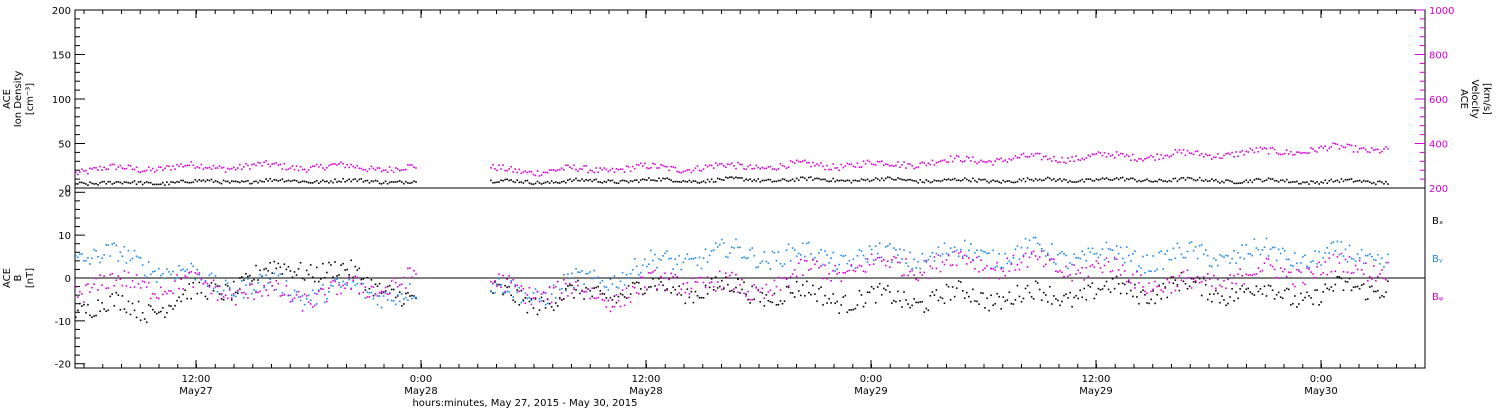 This screenshot has height=410, width=1500. Describe the element at coordinates (1321, 379) in the screenshot. I see `x-tick-time: 0:00` at that location.